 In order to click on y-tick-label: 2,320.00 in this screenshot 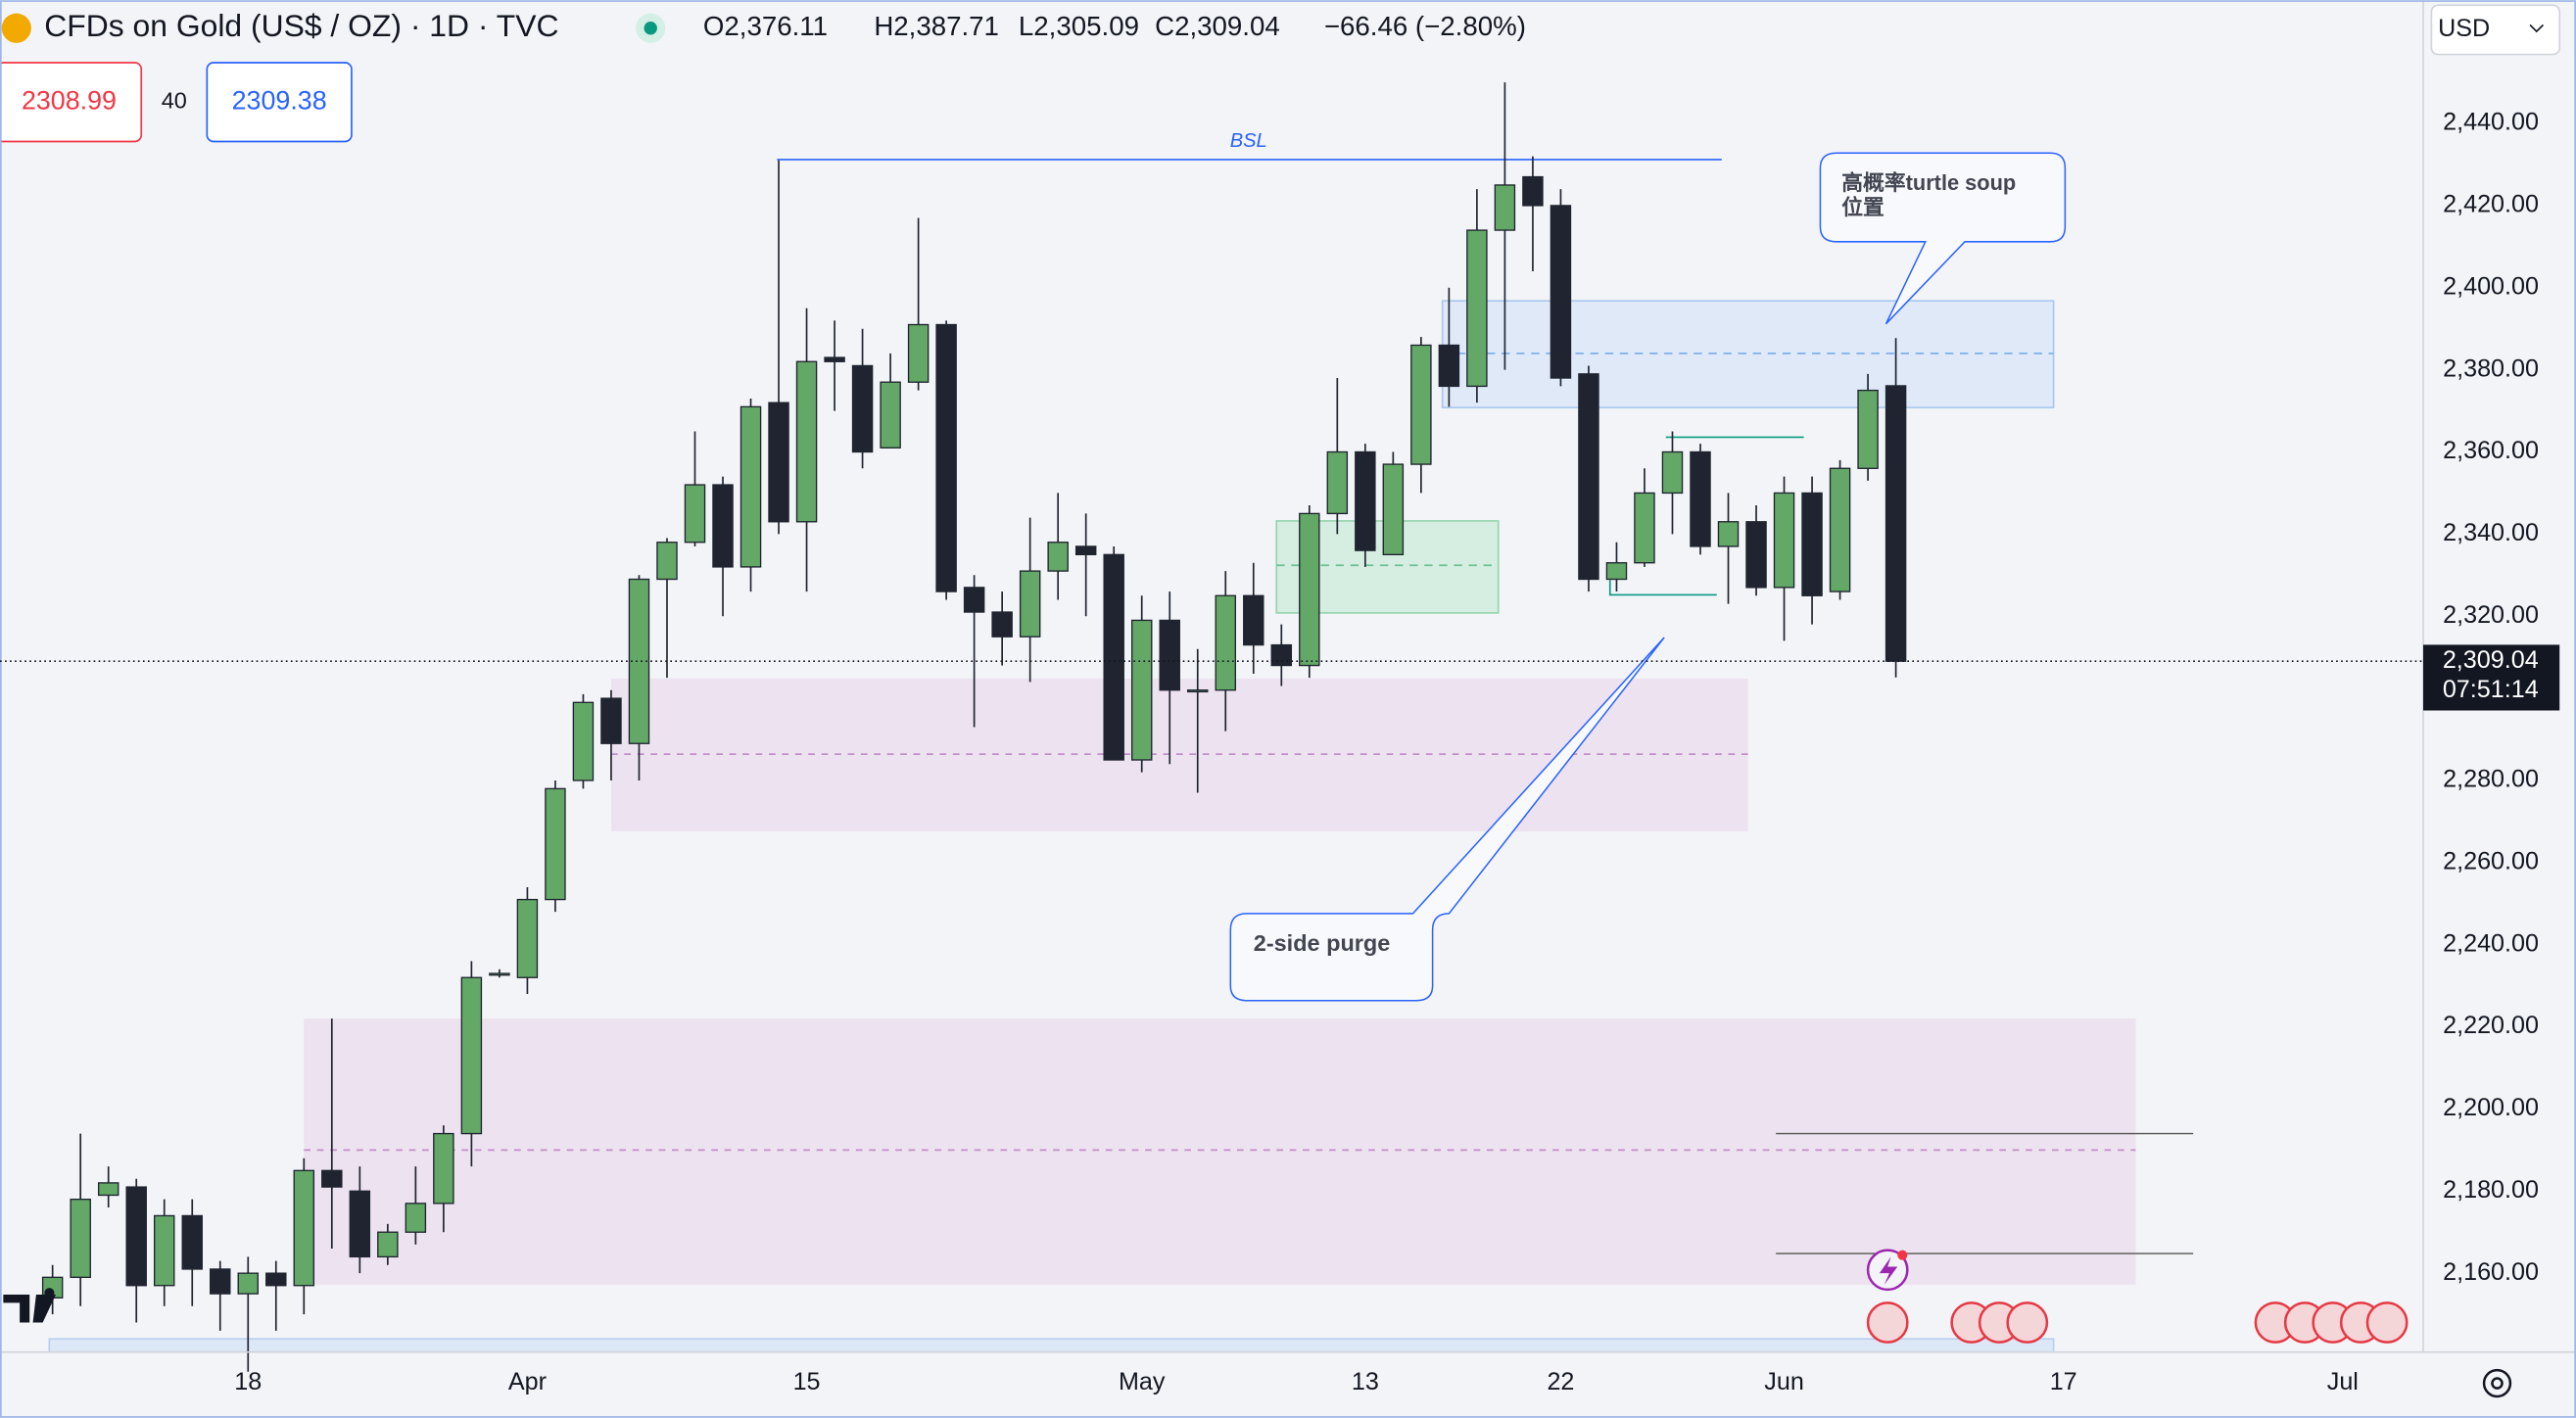, I will do `click(2491, 615)`.